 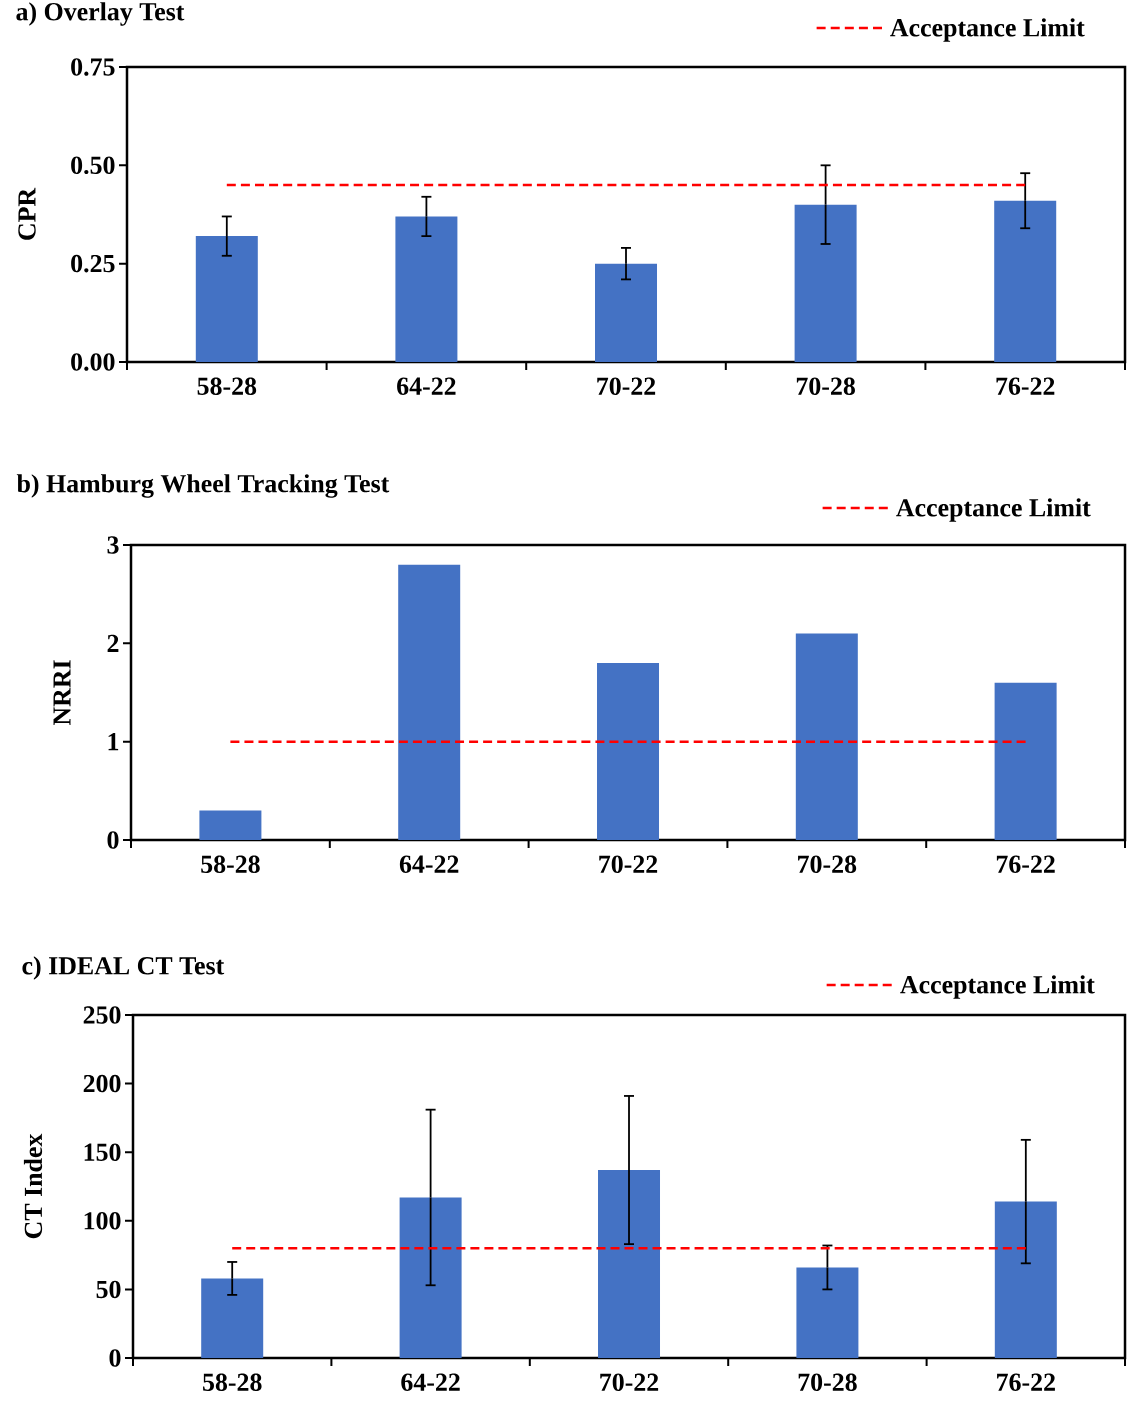 I want to click on y-tick-label: 200, so click(x=102, y=1083).